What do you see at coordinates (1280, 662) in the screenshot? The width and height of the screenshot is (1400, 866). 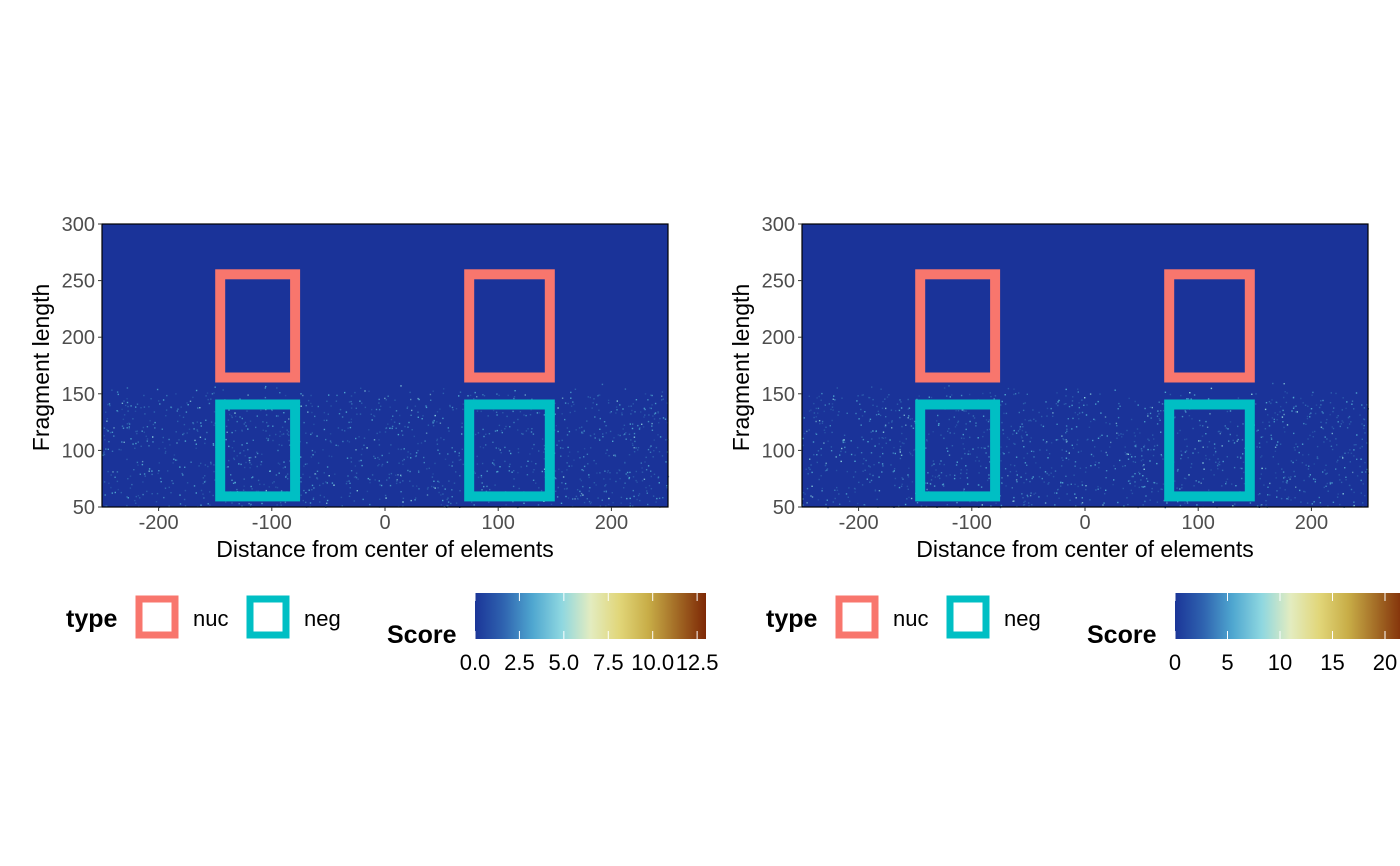 I see `colorbar-tick-label: 10` at bounding box center [1280, 662].